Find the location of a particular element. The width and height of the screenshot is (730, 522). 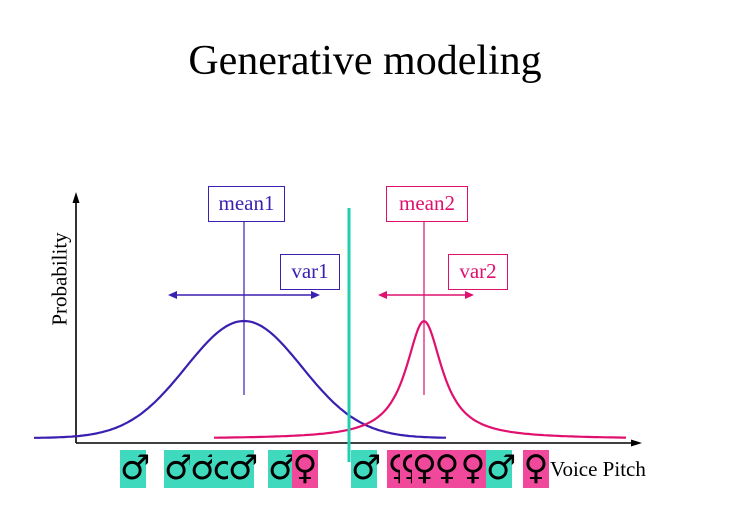

x-axis-arrowhead is located at coordinates (636, 443).